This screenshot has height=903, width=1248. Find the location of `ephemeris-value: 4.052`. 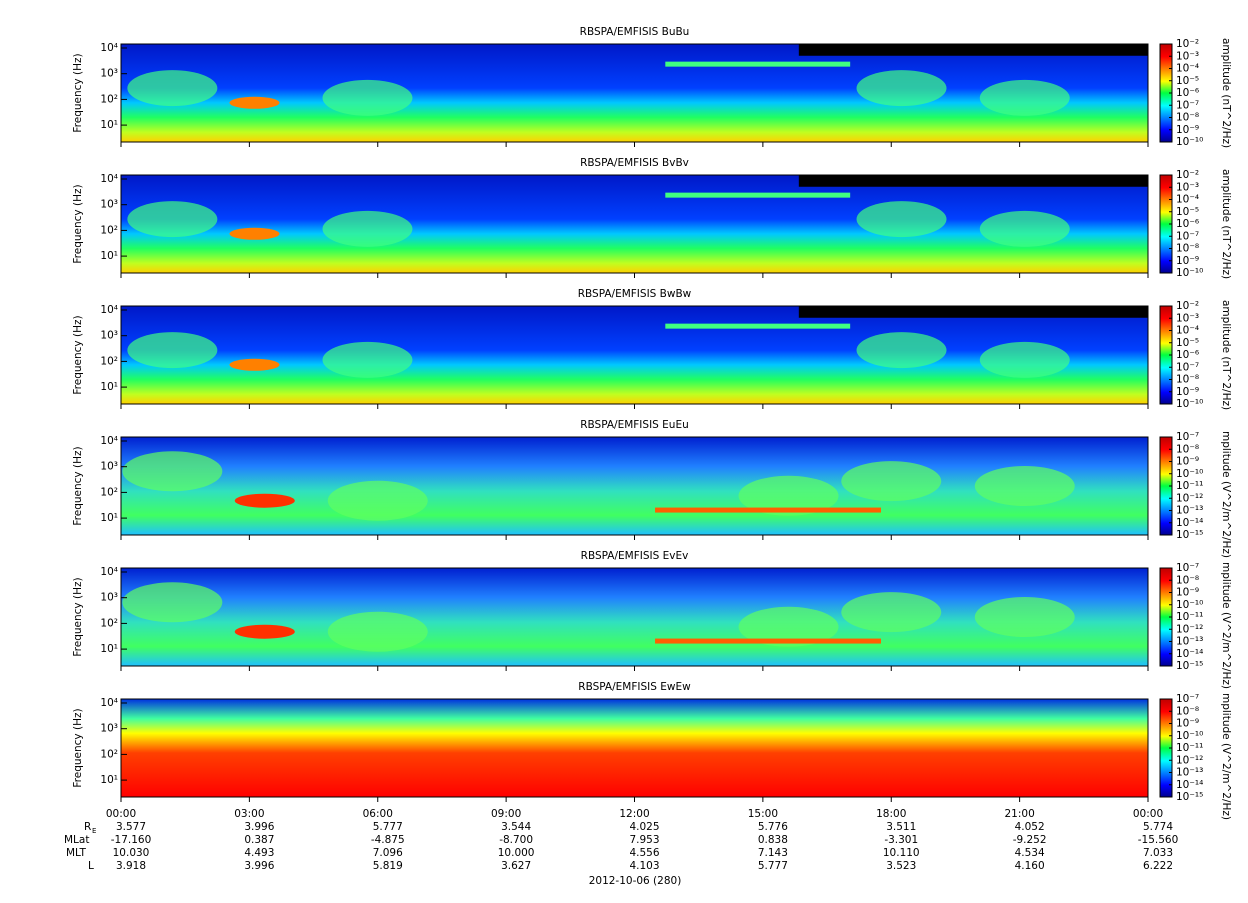

ephemeris-value: 4.052 is located at coordinates (1030, 827).